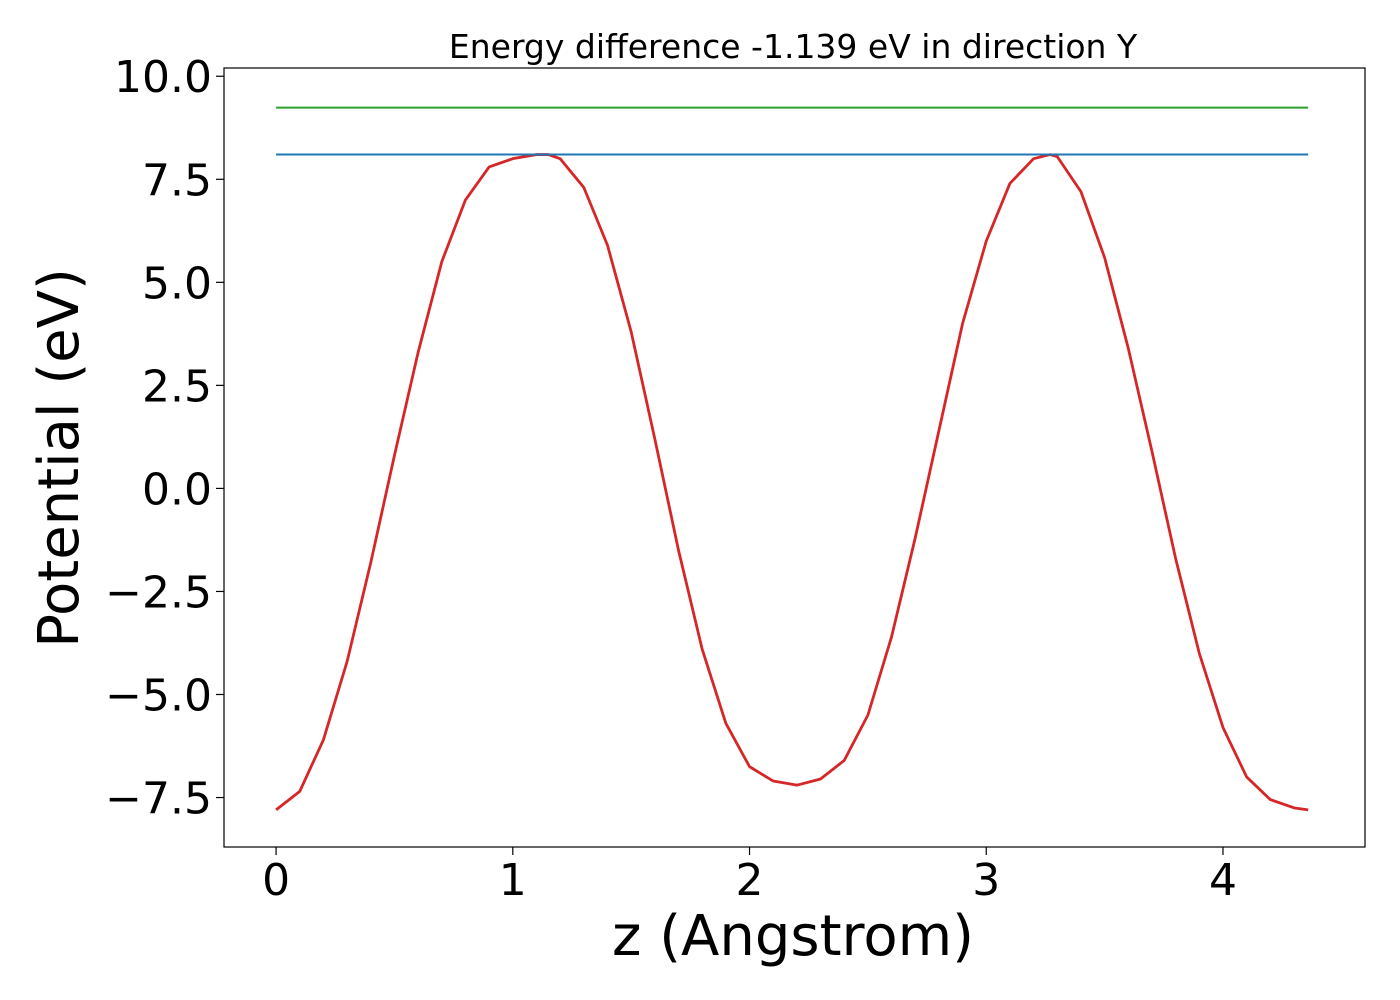 The width and height of the screenshot is (1400, 1000). I want to click on y-tick-label-7: 10.0, so click(163, 77).